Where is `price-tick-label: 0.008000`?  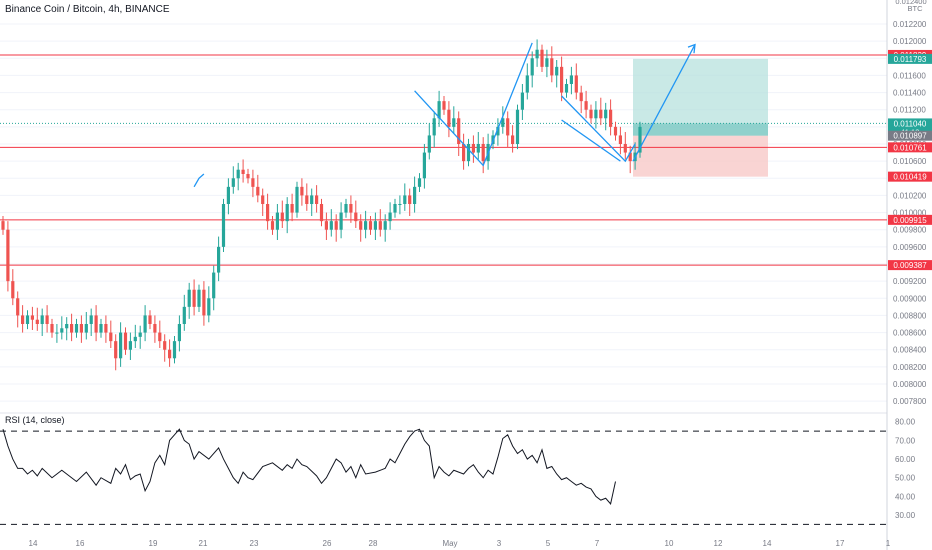 price-tick-label: 0.008000 is located at coordinates (910, 384).